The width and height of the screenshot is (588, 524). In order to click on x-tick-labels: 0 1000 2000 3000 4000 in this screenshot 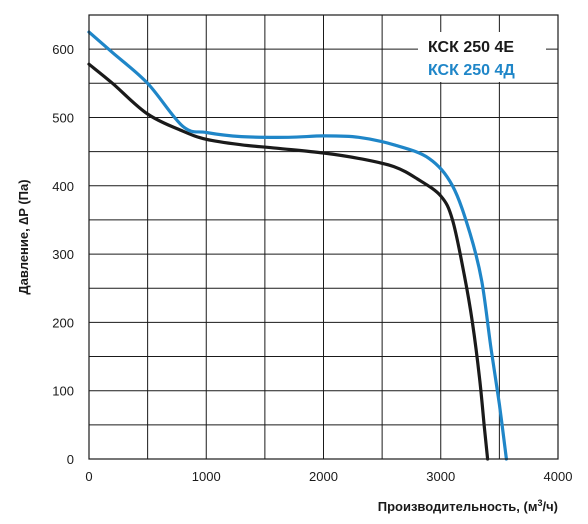, I will do `click(328, 476)`.